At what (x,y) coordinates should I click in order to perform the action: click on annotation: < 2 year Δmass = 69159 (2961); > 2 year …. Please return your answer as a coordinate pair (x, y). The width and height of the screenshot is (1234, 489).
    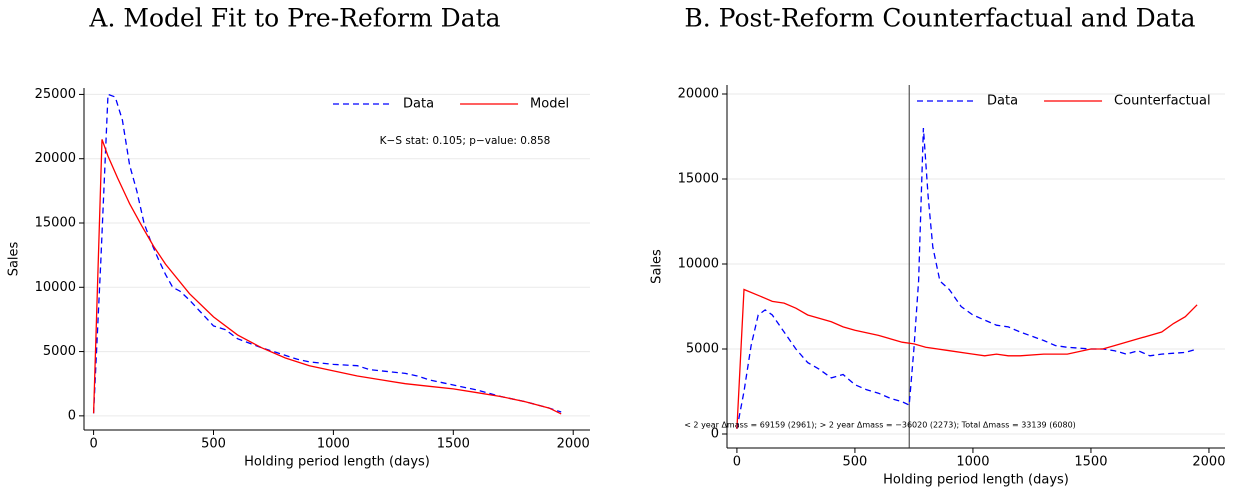
    Looking at the image, I should click on (880, 425).